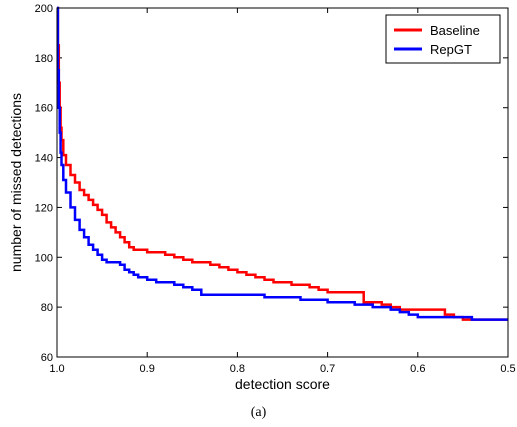 Image resolution: width=517 pixels, height=427 pixels. What do you see at coordinates (44, 109) in the screenshot?
I see `y-tick-label: 160` at bounding box center [44, 109].